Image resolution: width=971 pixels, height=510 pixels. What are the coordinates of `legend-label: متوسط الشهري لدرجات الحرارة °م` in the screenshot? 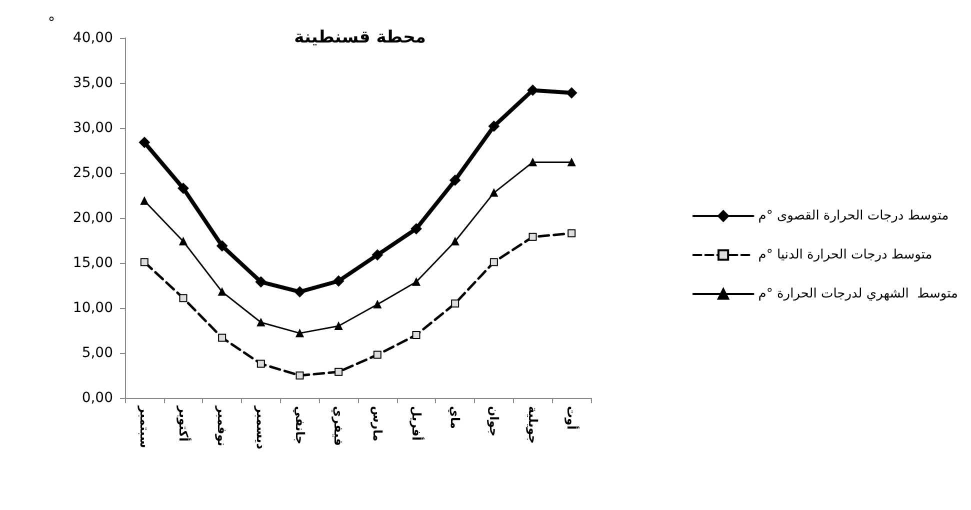 It's located at (858, 294).